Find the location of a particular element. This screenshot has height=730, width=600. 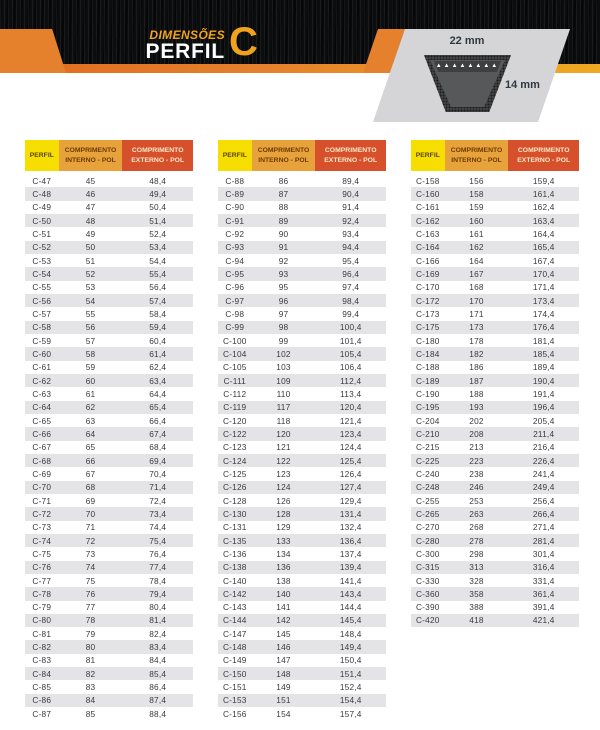

table-row: C-140 138 141,4 is located at coordinates (302, 580).